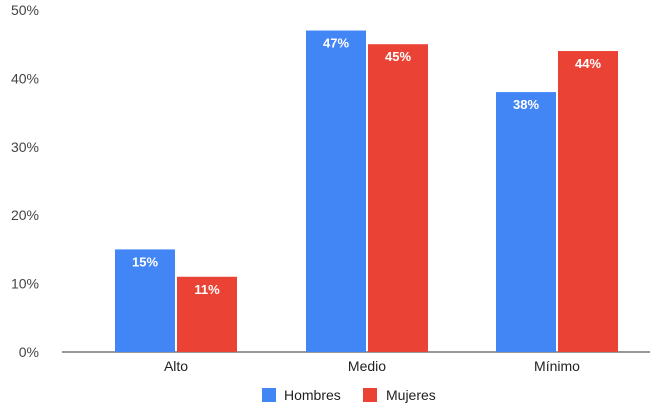  I want to click on x-tick-label: Alto, so click(176, 366).